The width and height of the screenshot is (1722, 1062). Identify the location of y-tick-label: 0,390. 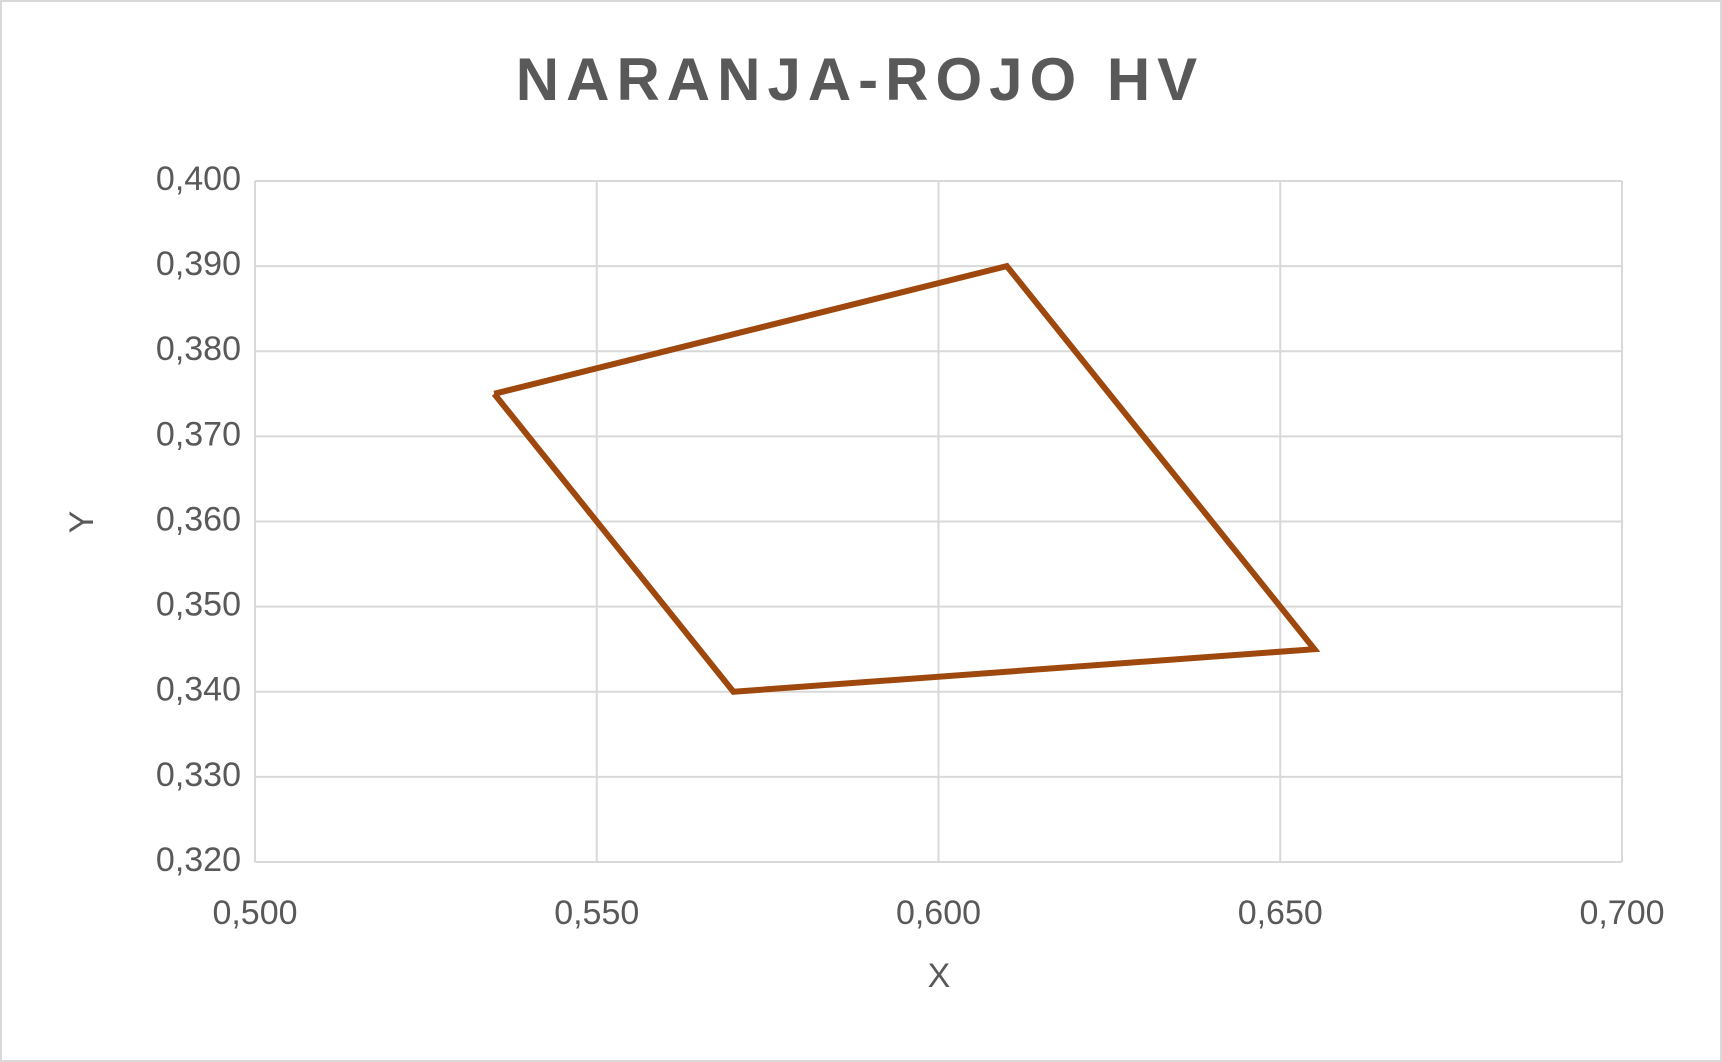
(198, 264).